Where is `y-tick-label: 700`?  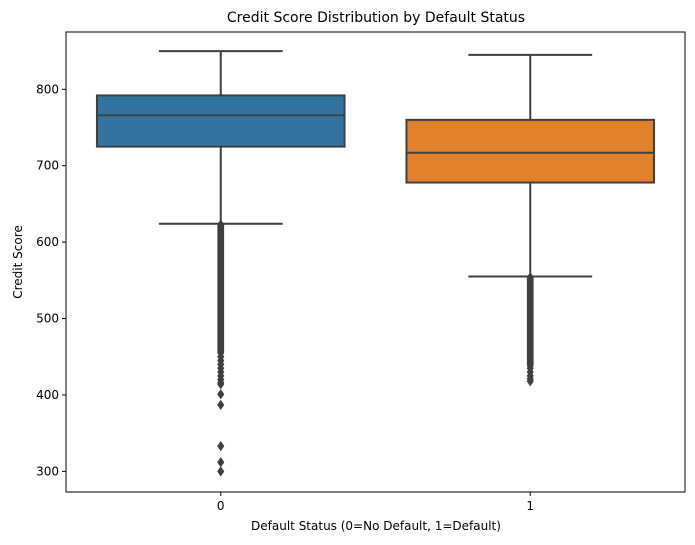 y-tick-label: 700 is located at coordinates (47, 166).